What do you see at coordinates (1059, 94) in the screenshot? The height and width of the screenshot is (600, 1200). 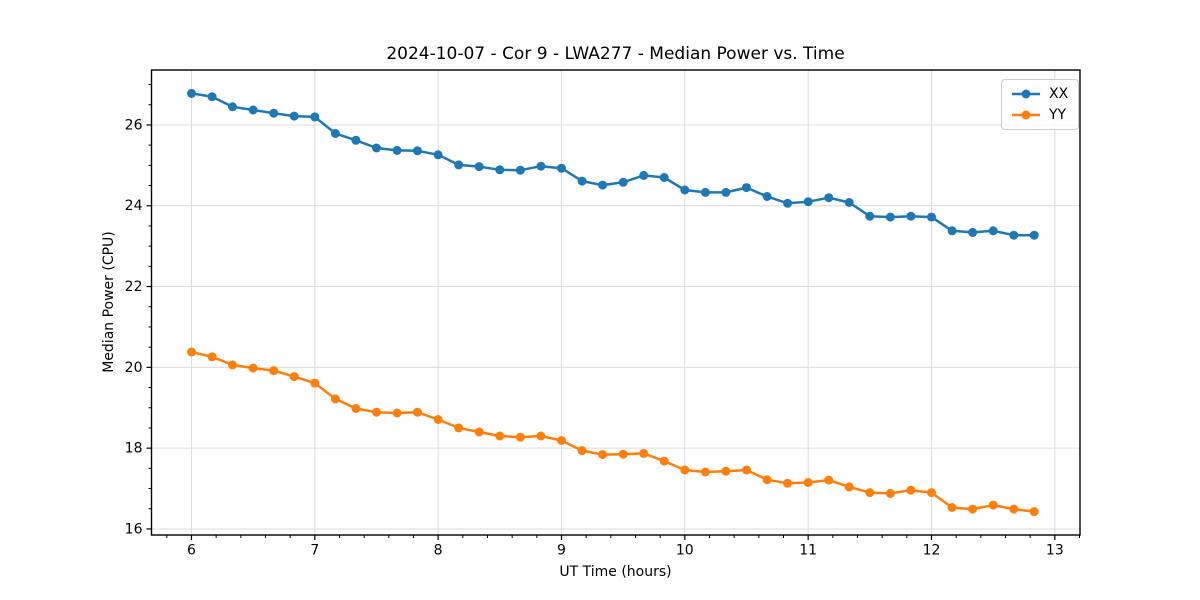 I see `legend-label-xx: XX` at bounding box center [1059, 94].